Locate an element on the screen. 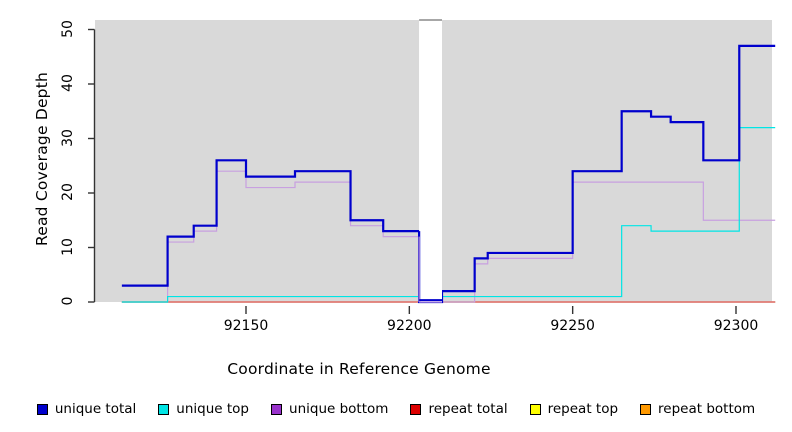 The height and width of the screenshot is (432, 792). legend-item-unique-total: unique total is located at coordinates (86, 409).